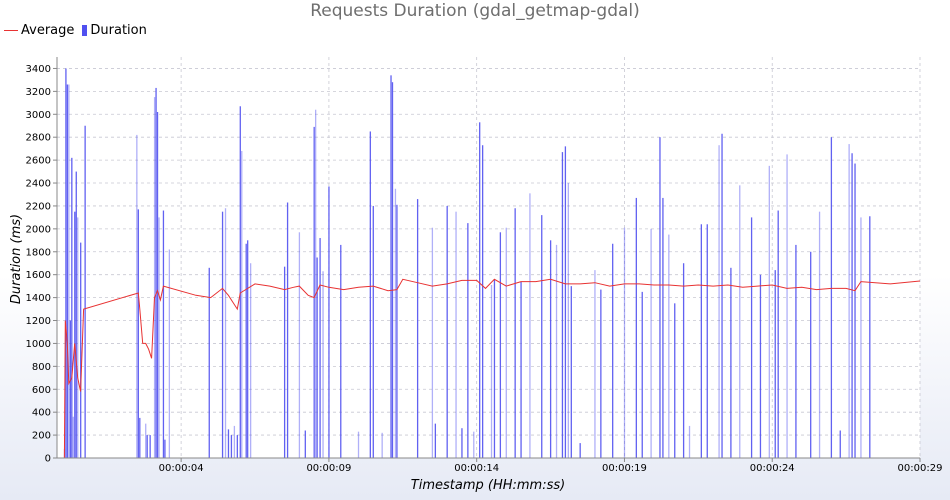 The height and width of the screenshot is (500, 950). What do you see at coordinates (41, 413) in the screenshot?
I see `y-tick-label: 400` at bounding box center [41, 413].